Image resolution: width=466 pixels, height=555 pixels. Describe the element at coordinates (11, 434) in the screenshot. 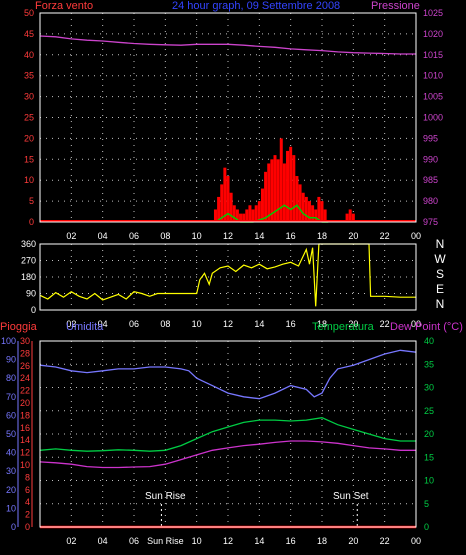

I see `humidity-tick-label: 50` at that location.